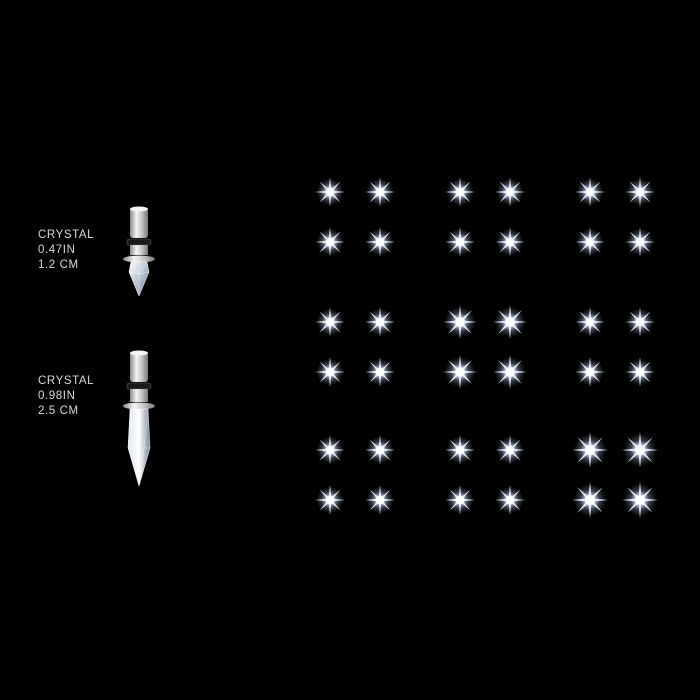 This screenshot has height=700, width=700. What do you see at coordinates (139, 418) in the screenshot?
I see `crystal-large-pin-image` at bounding box center [139, 418].